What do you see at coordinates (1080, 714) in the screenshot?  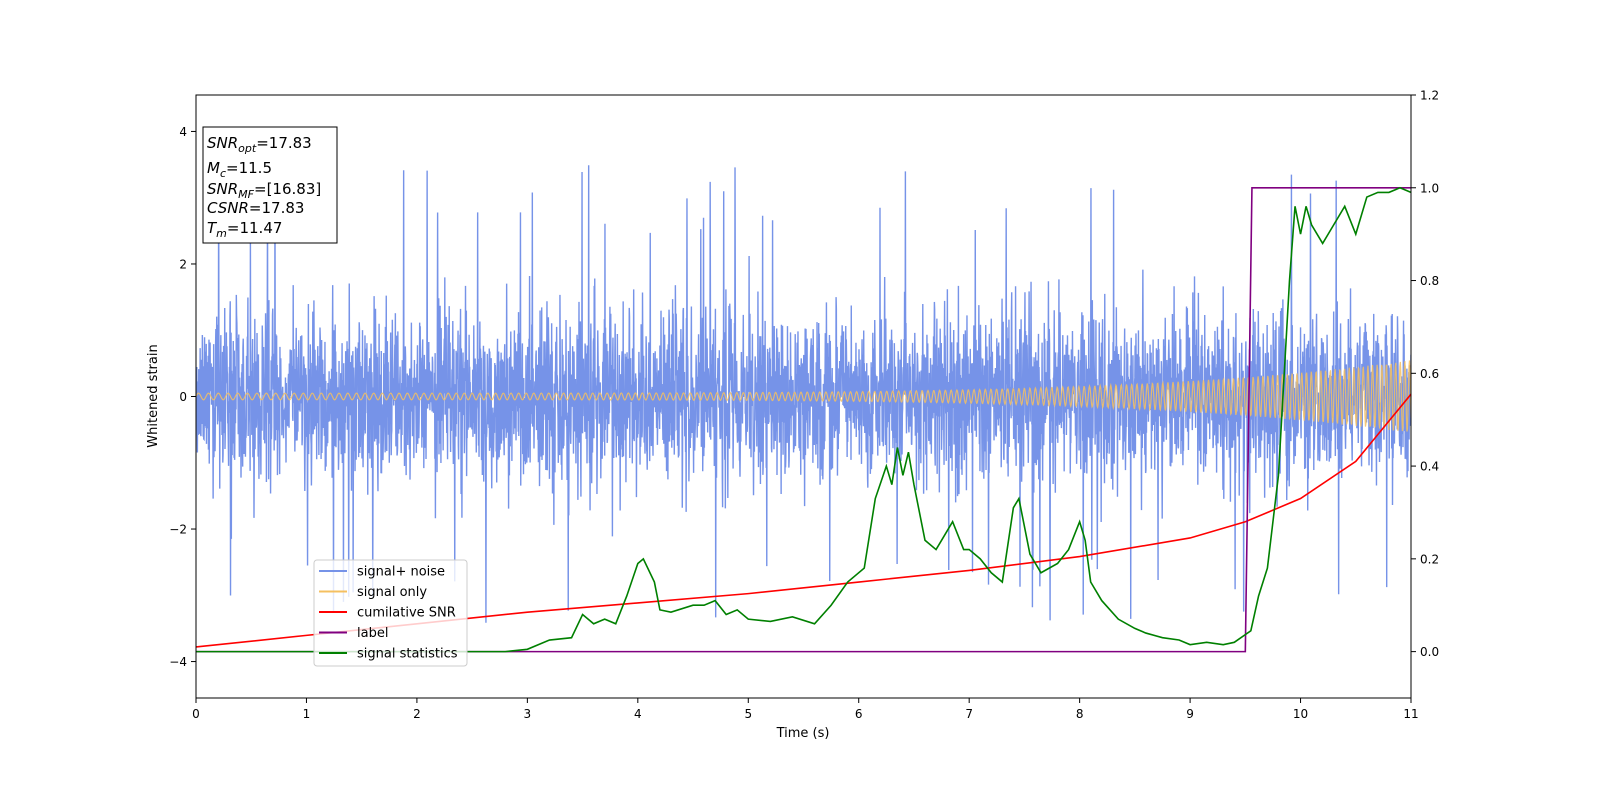 I see `x-tick-label: 8` at bounding box center [1080, 714].